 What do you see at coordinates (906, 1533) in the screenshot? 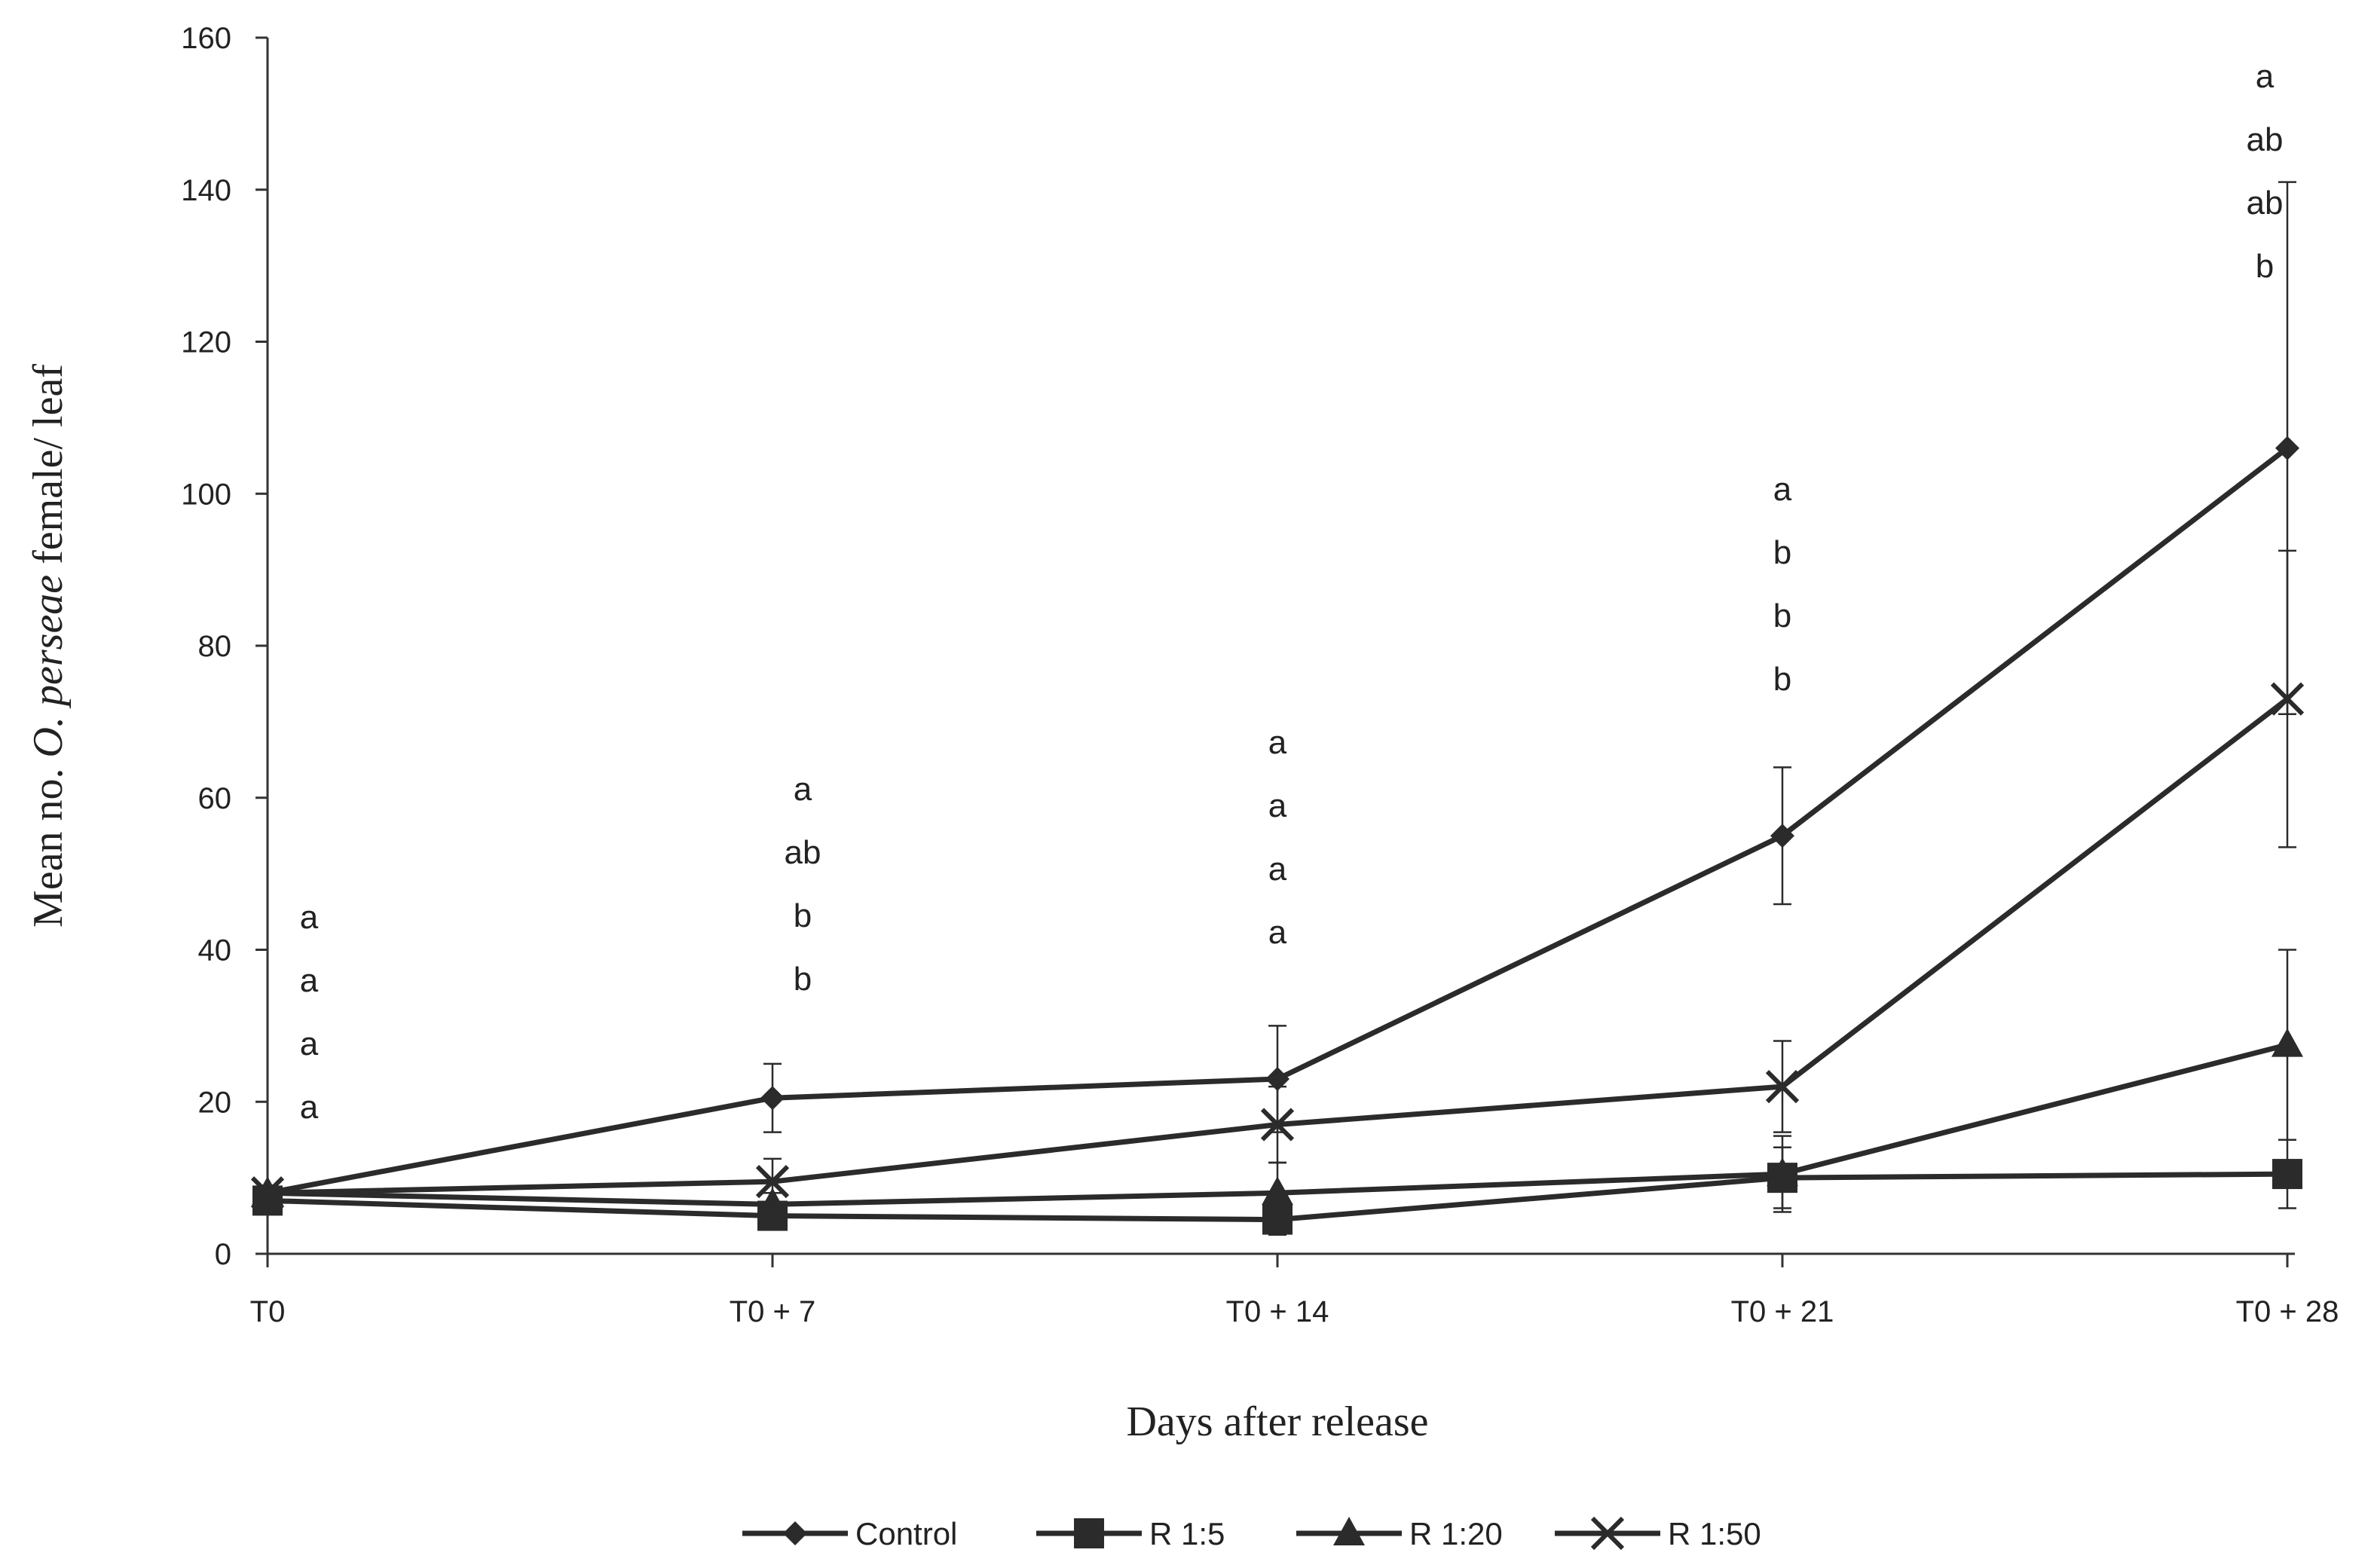
I see `legend-label: Control` at bounding box center [906, 1533].